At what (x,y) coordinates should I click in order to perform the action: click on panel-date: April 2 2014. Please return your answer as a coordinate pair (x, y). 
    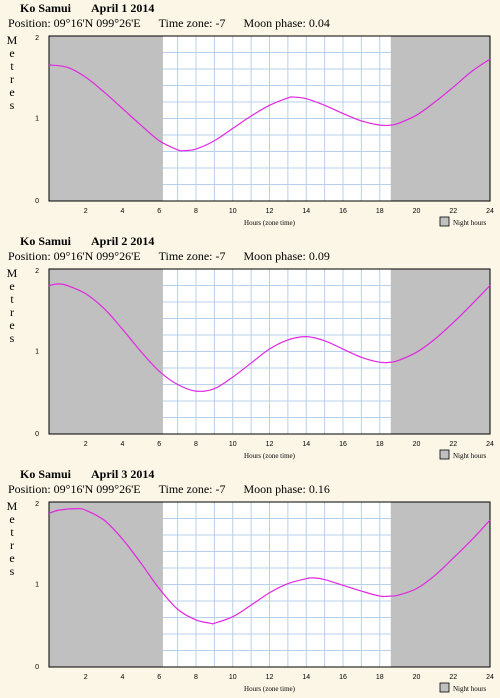
    Looking at the image, I should click on (123, 241).